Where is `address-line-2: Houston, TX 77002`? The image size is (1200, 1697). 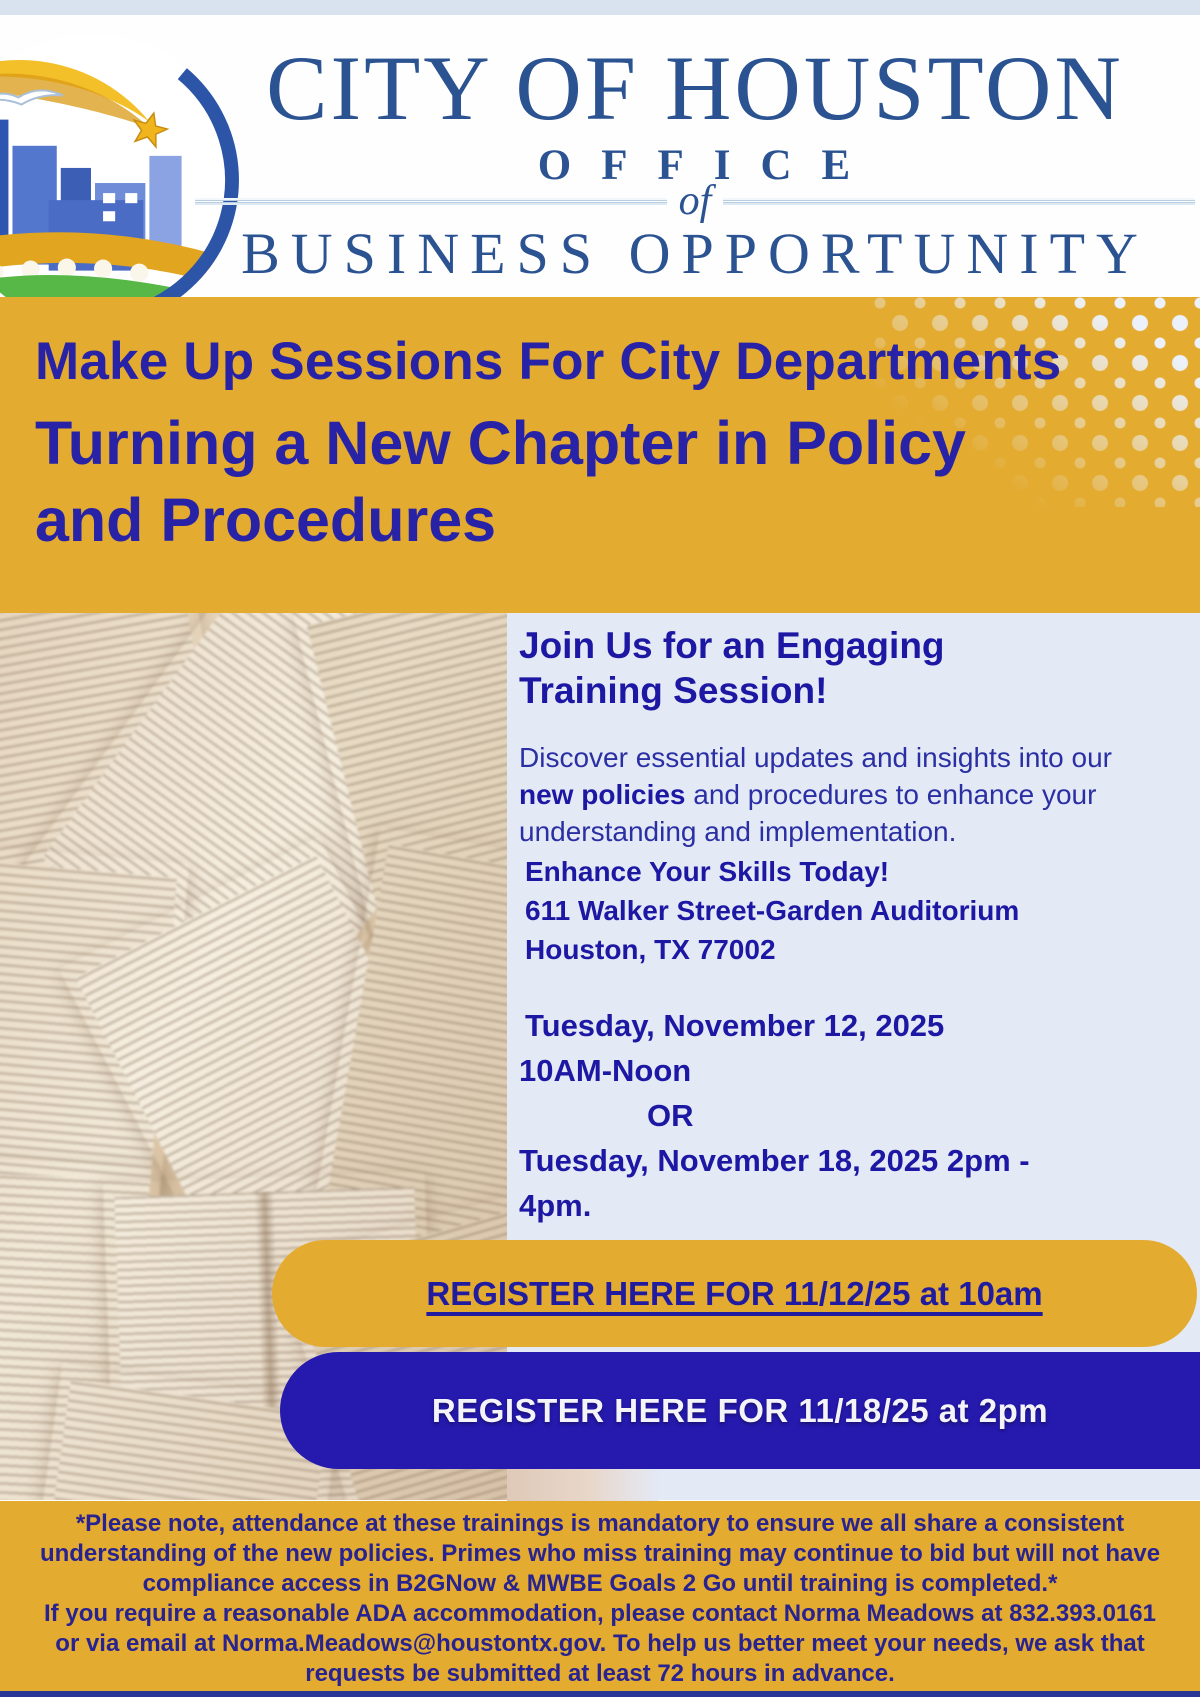
address-line-2: Houston, TX 77002 is located at coordinates (650, 949).